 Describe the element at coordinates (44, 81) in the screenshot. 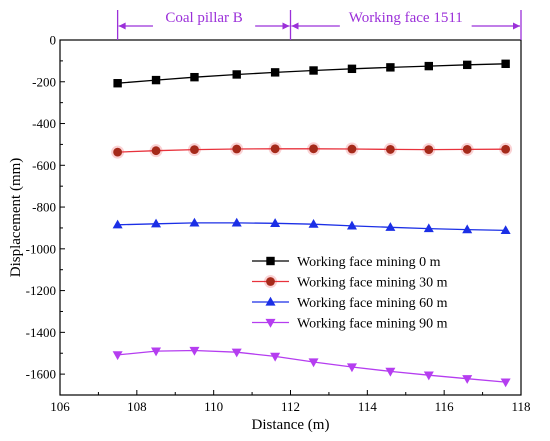

I see `y-tick-label: -200` at that location.